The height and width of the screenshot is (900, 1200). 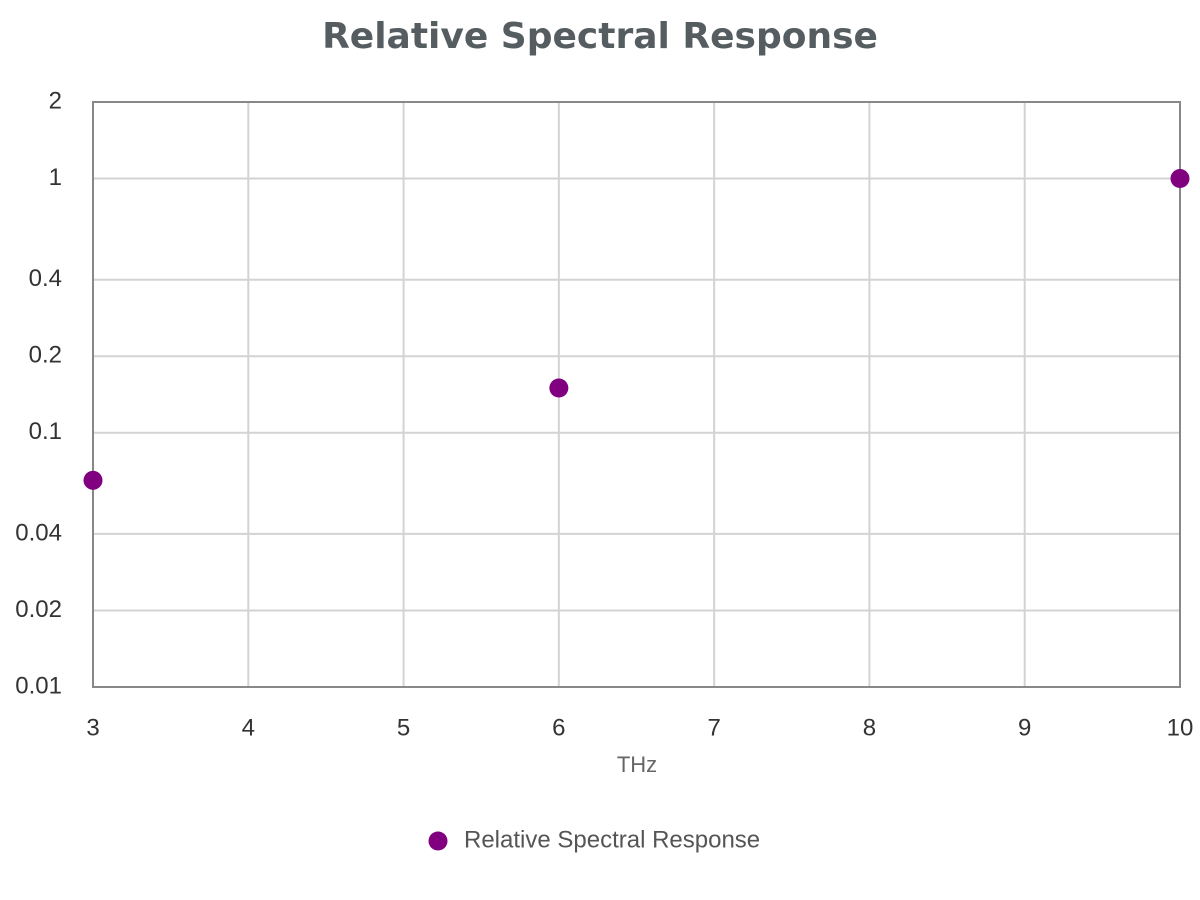 I want to click on y-tick-label: 0.4, so click(x=45, y=278).